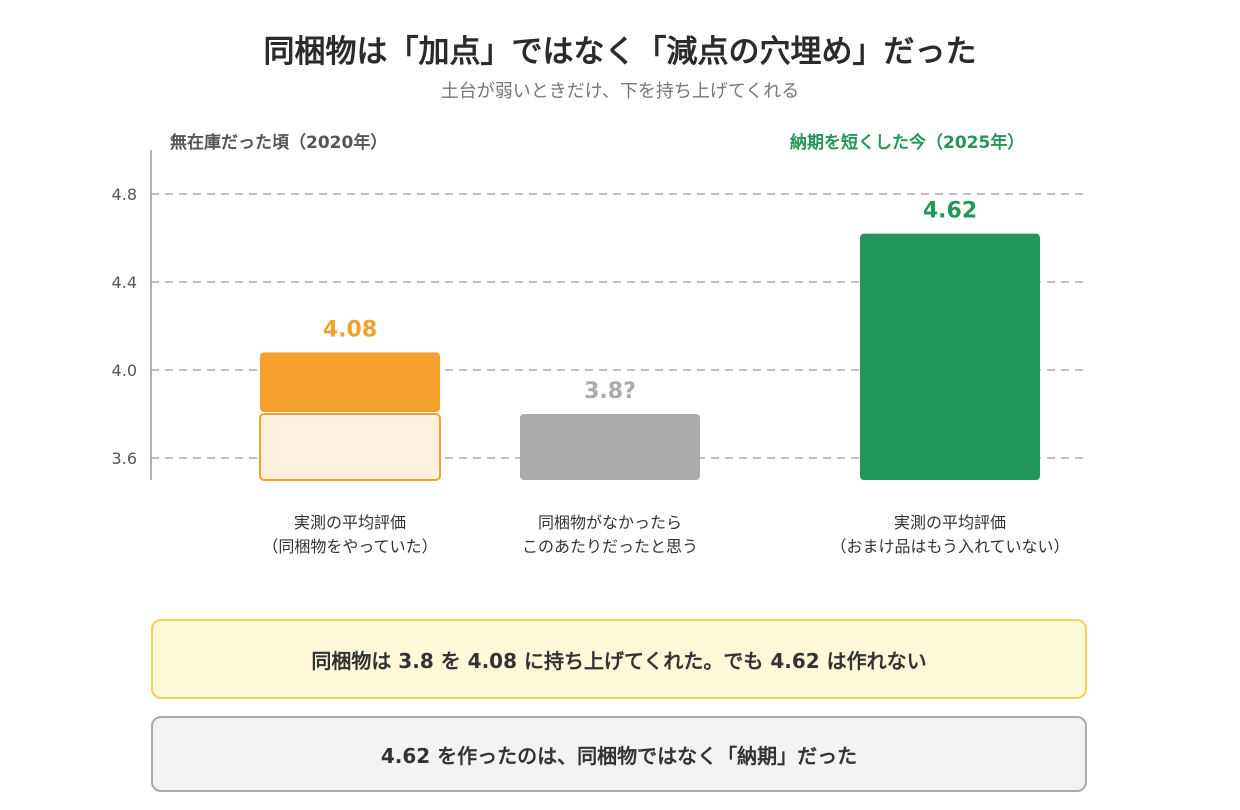  I want to click on highlight-message-text: 同梱物は 3.8 を 4.08 に持ち上げてくれた。でも 4.62 は作れない, so click(619, 660).